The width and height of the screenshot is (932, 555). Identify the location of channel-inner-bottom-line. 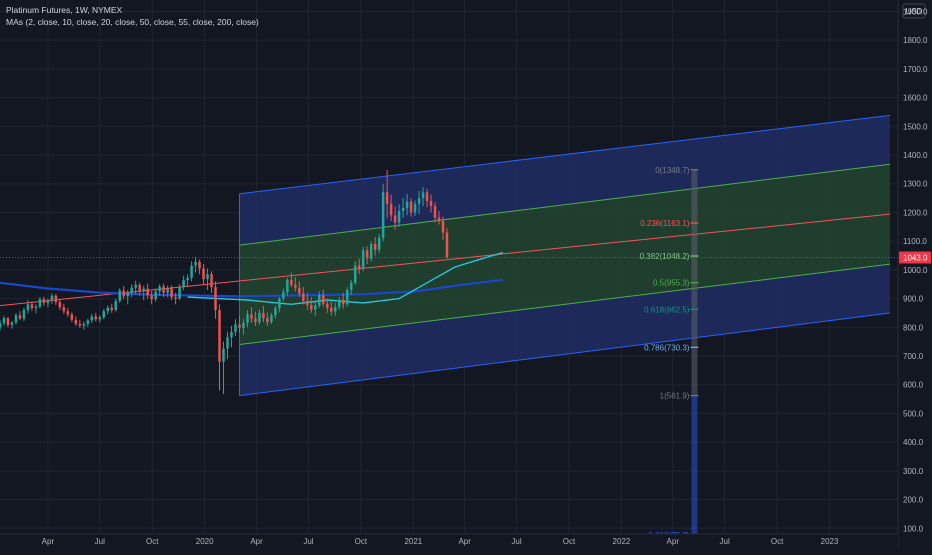
(565, 304).